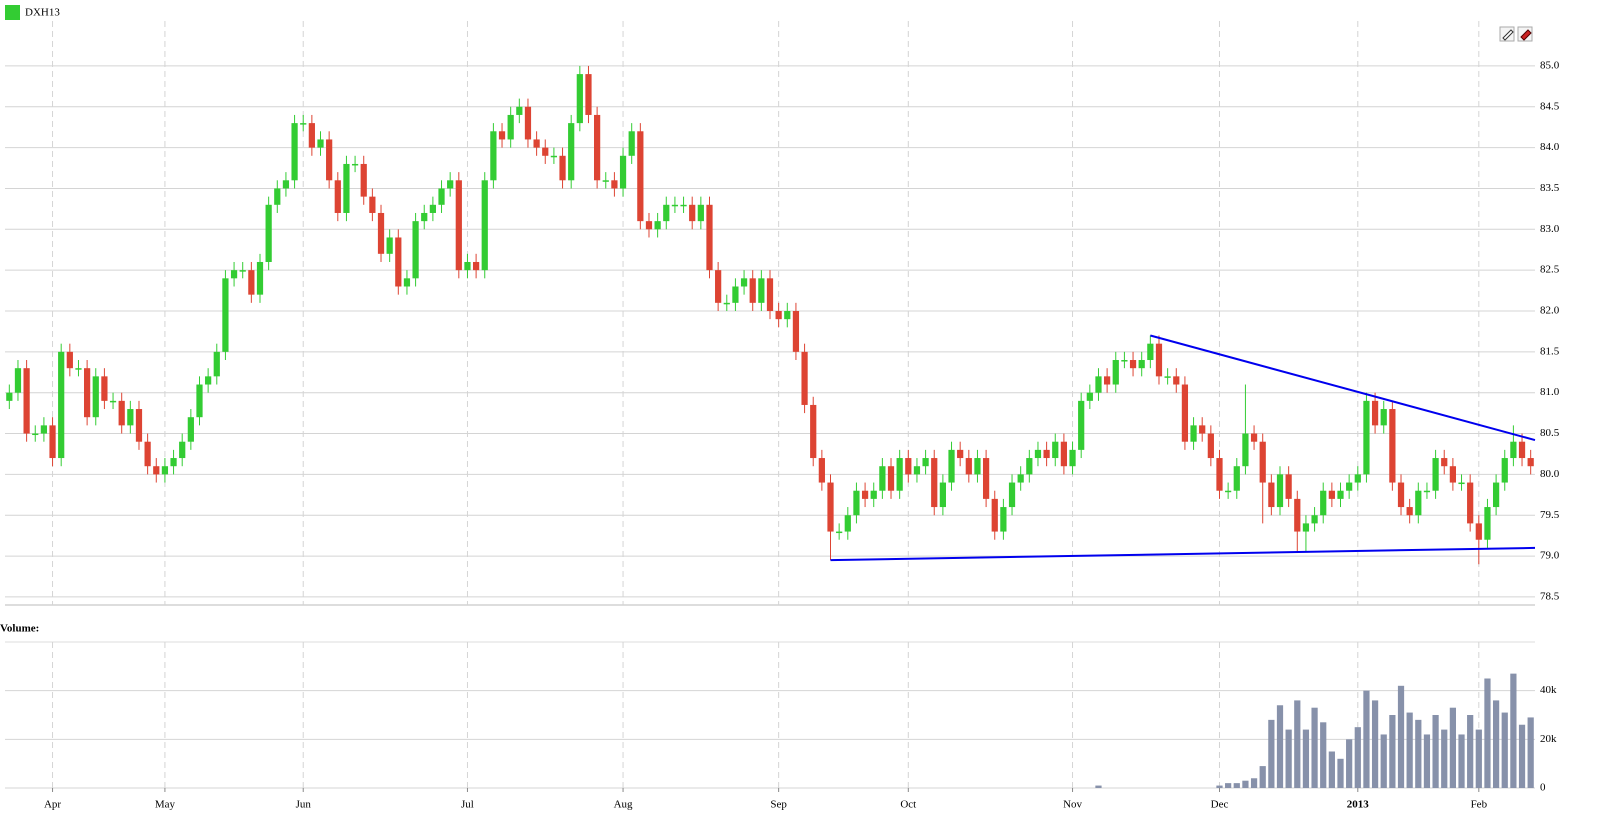  I want to click on y-tick-label: 81.0, so click(1550, 392).